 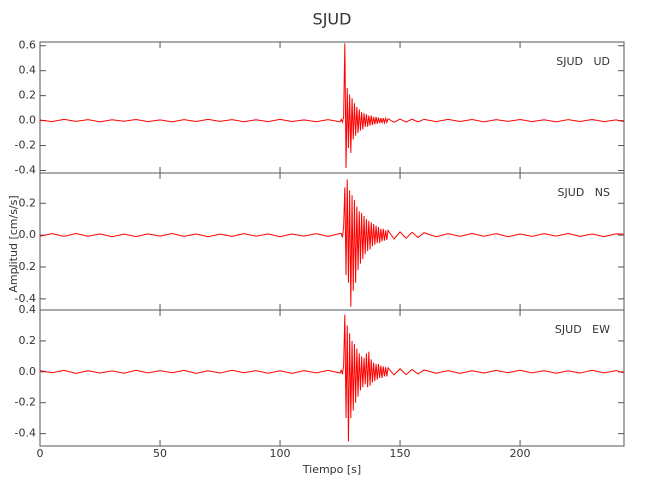 What do you see at coordinates (583, 61) in the screenshot?
I see `panel-label: SJUD UD` at bounding box center [583, 61].